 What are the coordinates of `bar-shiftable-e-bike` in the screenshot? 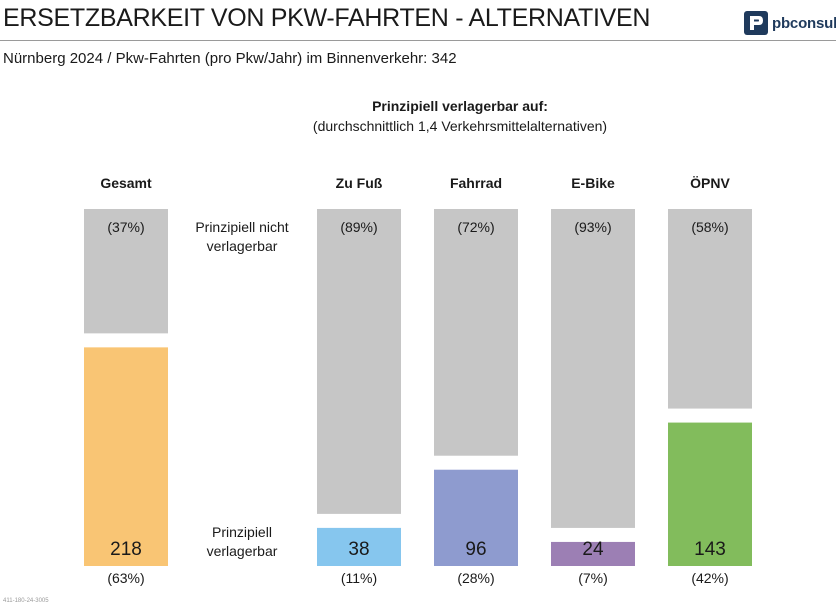 It's located at (593, 553).